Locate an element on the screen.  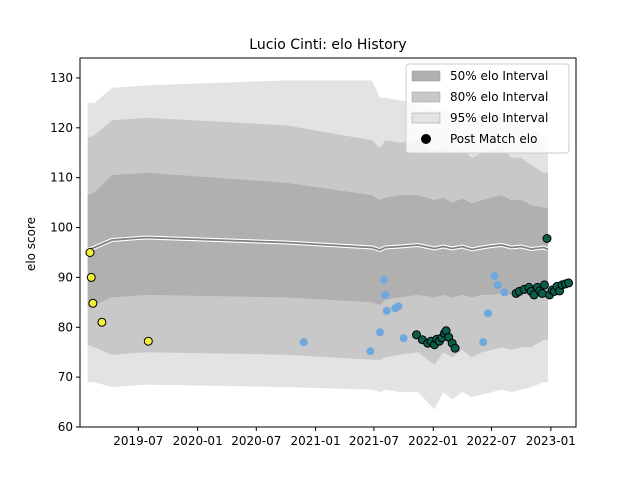
mean-line is located at coordinates (318, 243).